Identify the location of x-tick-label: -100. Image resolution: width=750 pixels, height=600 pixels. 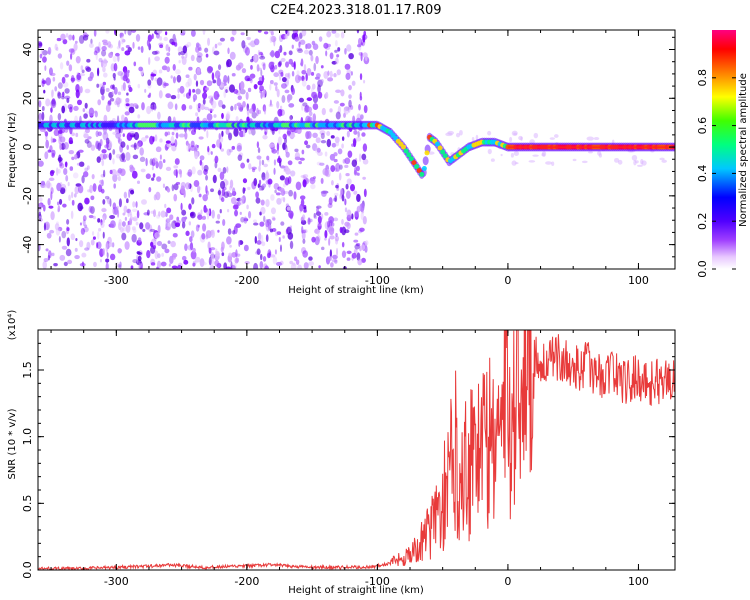
(377, 280).